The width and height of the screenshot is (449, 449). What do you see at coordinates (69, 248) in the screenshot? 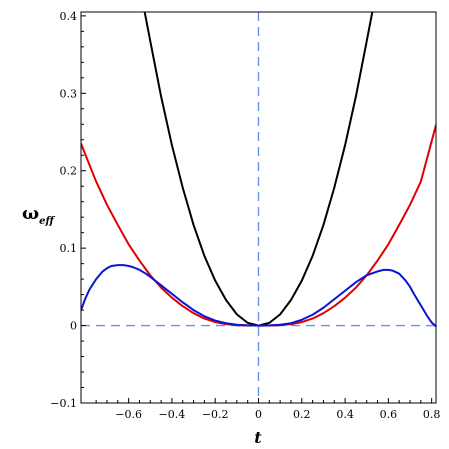
I see `y-tick-label: 0.1` at bounding box center [69, 248].